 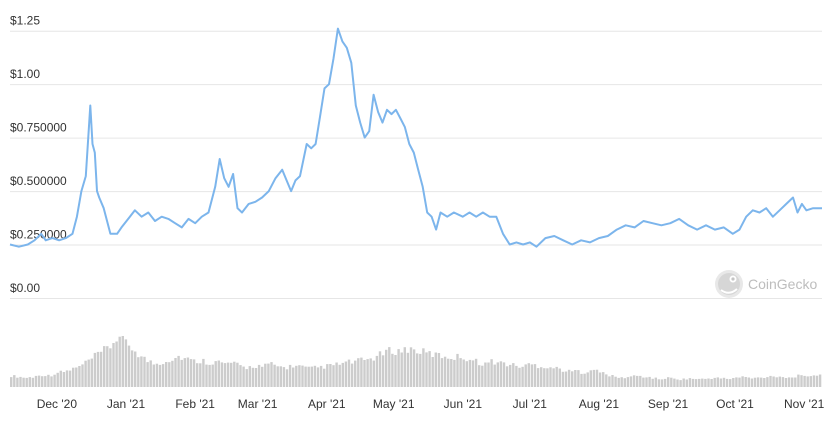 What do you see at coordinates (126, 404) in the screenshot?
I see `x-tick-label-1: Jan '21` at bounding box center [126, 404].